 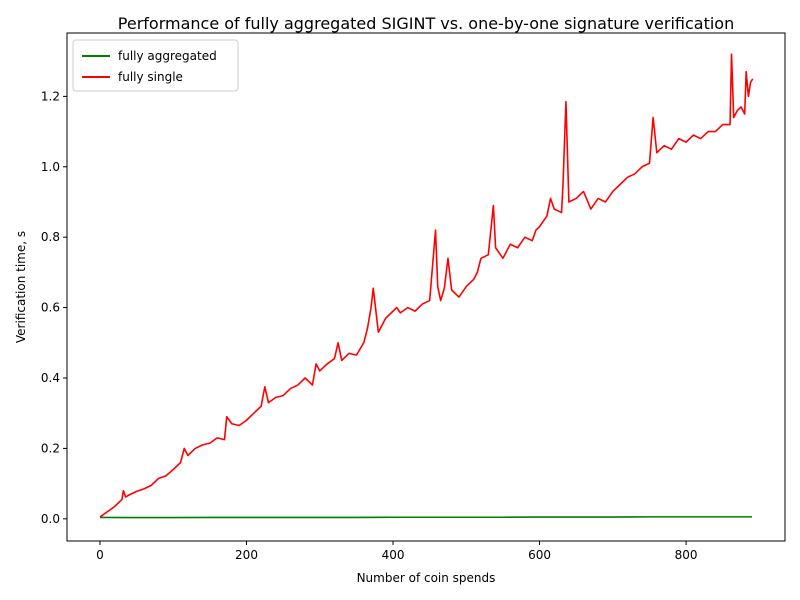 What do you see at coordinates (539, 555) in the screenshot?
I see `x-tick-label: 600` at bounding box center [539, 555].